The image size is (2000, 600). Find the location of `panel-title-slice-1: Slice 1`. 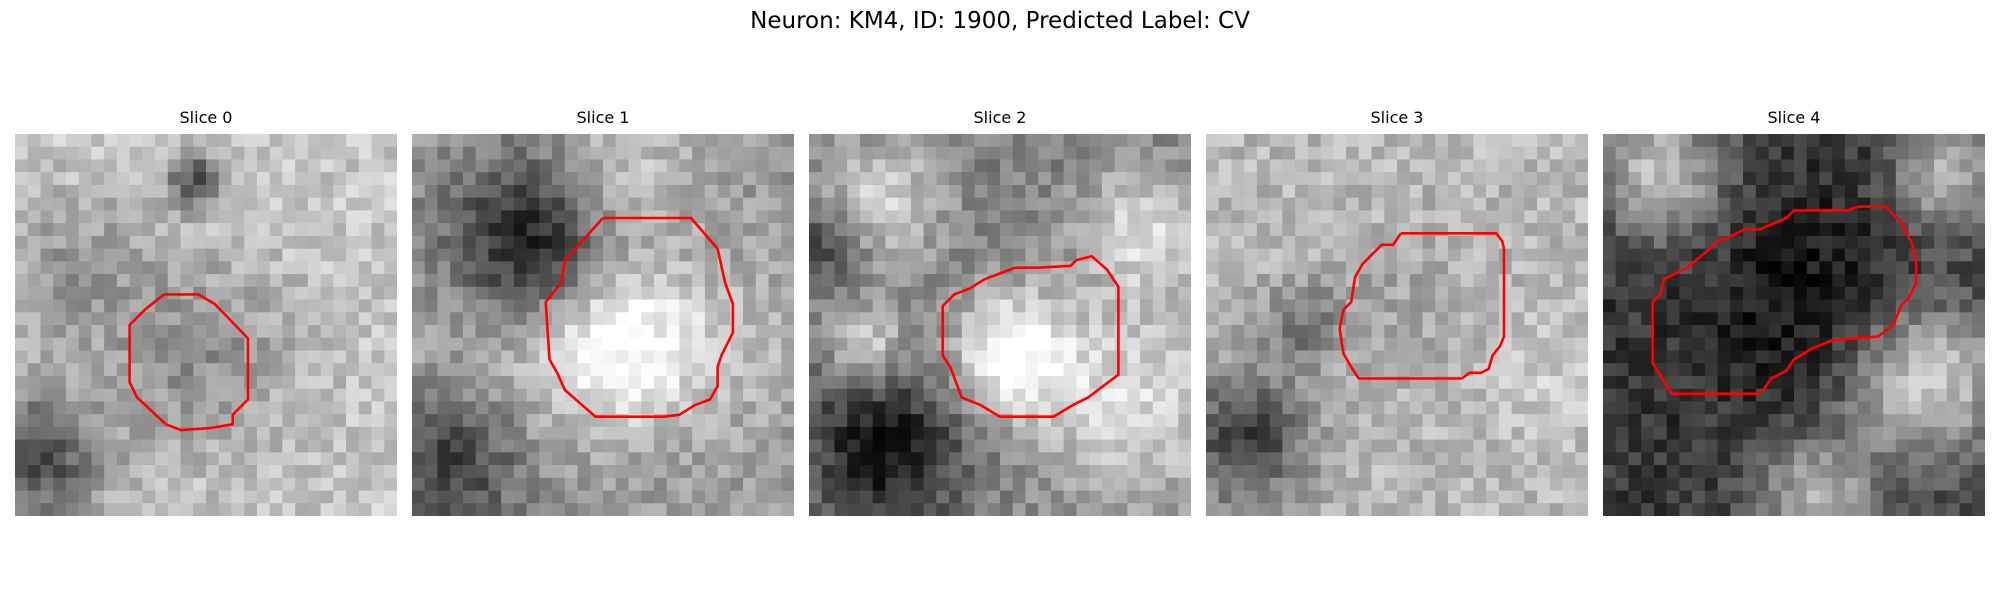

panel-title-slice-1: Slice 1 is located at coordinates (603, 117).